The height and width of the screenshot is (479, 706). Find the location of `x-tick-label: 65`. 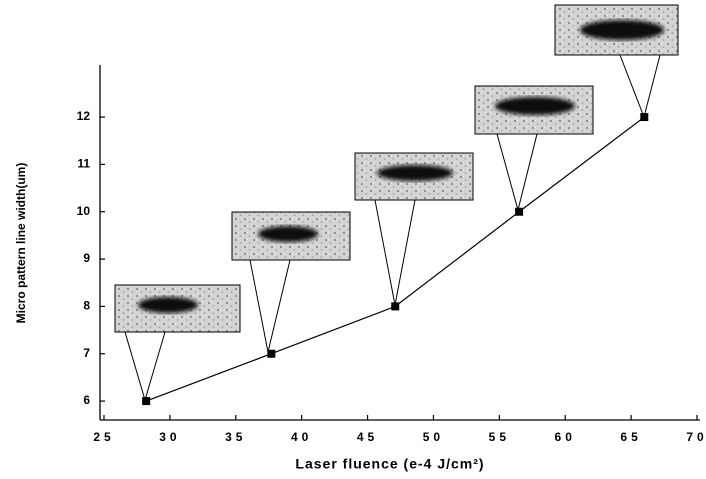

x-tick-label: 65 is located at coordinates (630, 437).